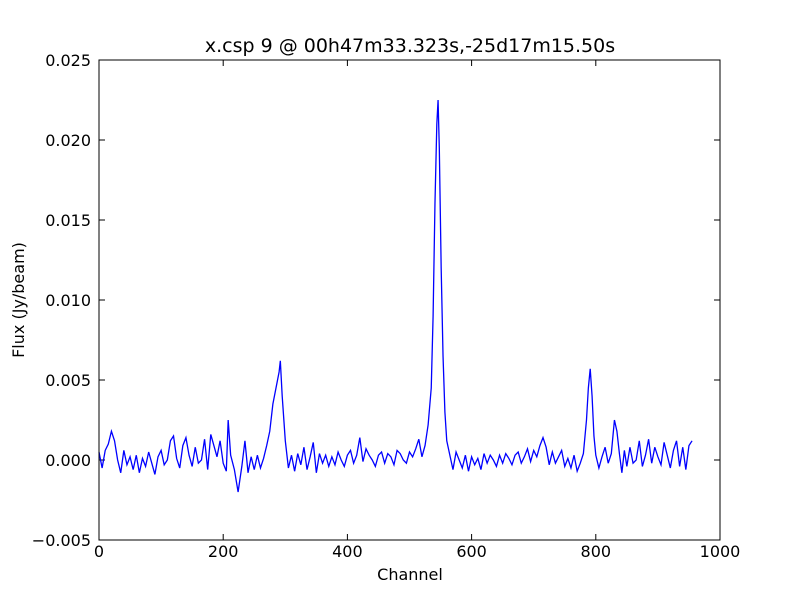 Image resolution: width=800 pixels, height=600 pixels. Describe the element at coordinates (596, 551) in the screenshot. I see `x-tick-label: 800` at that location.